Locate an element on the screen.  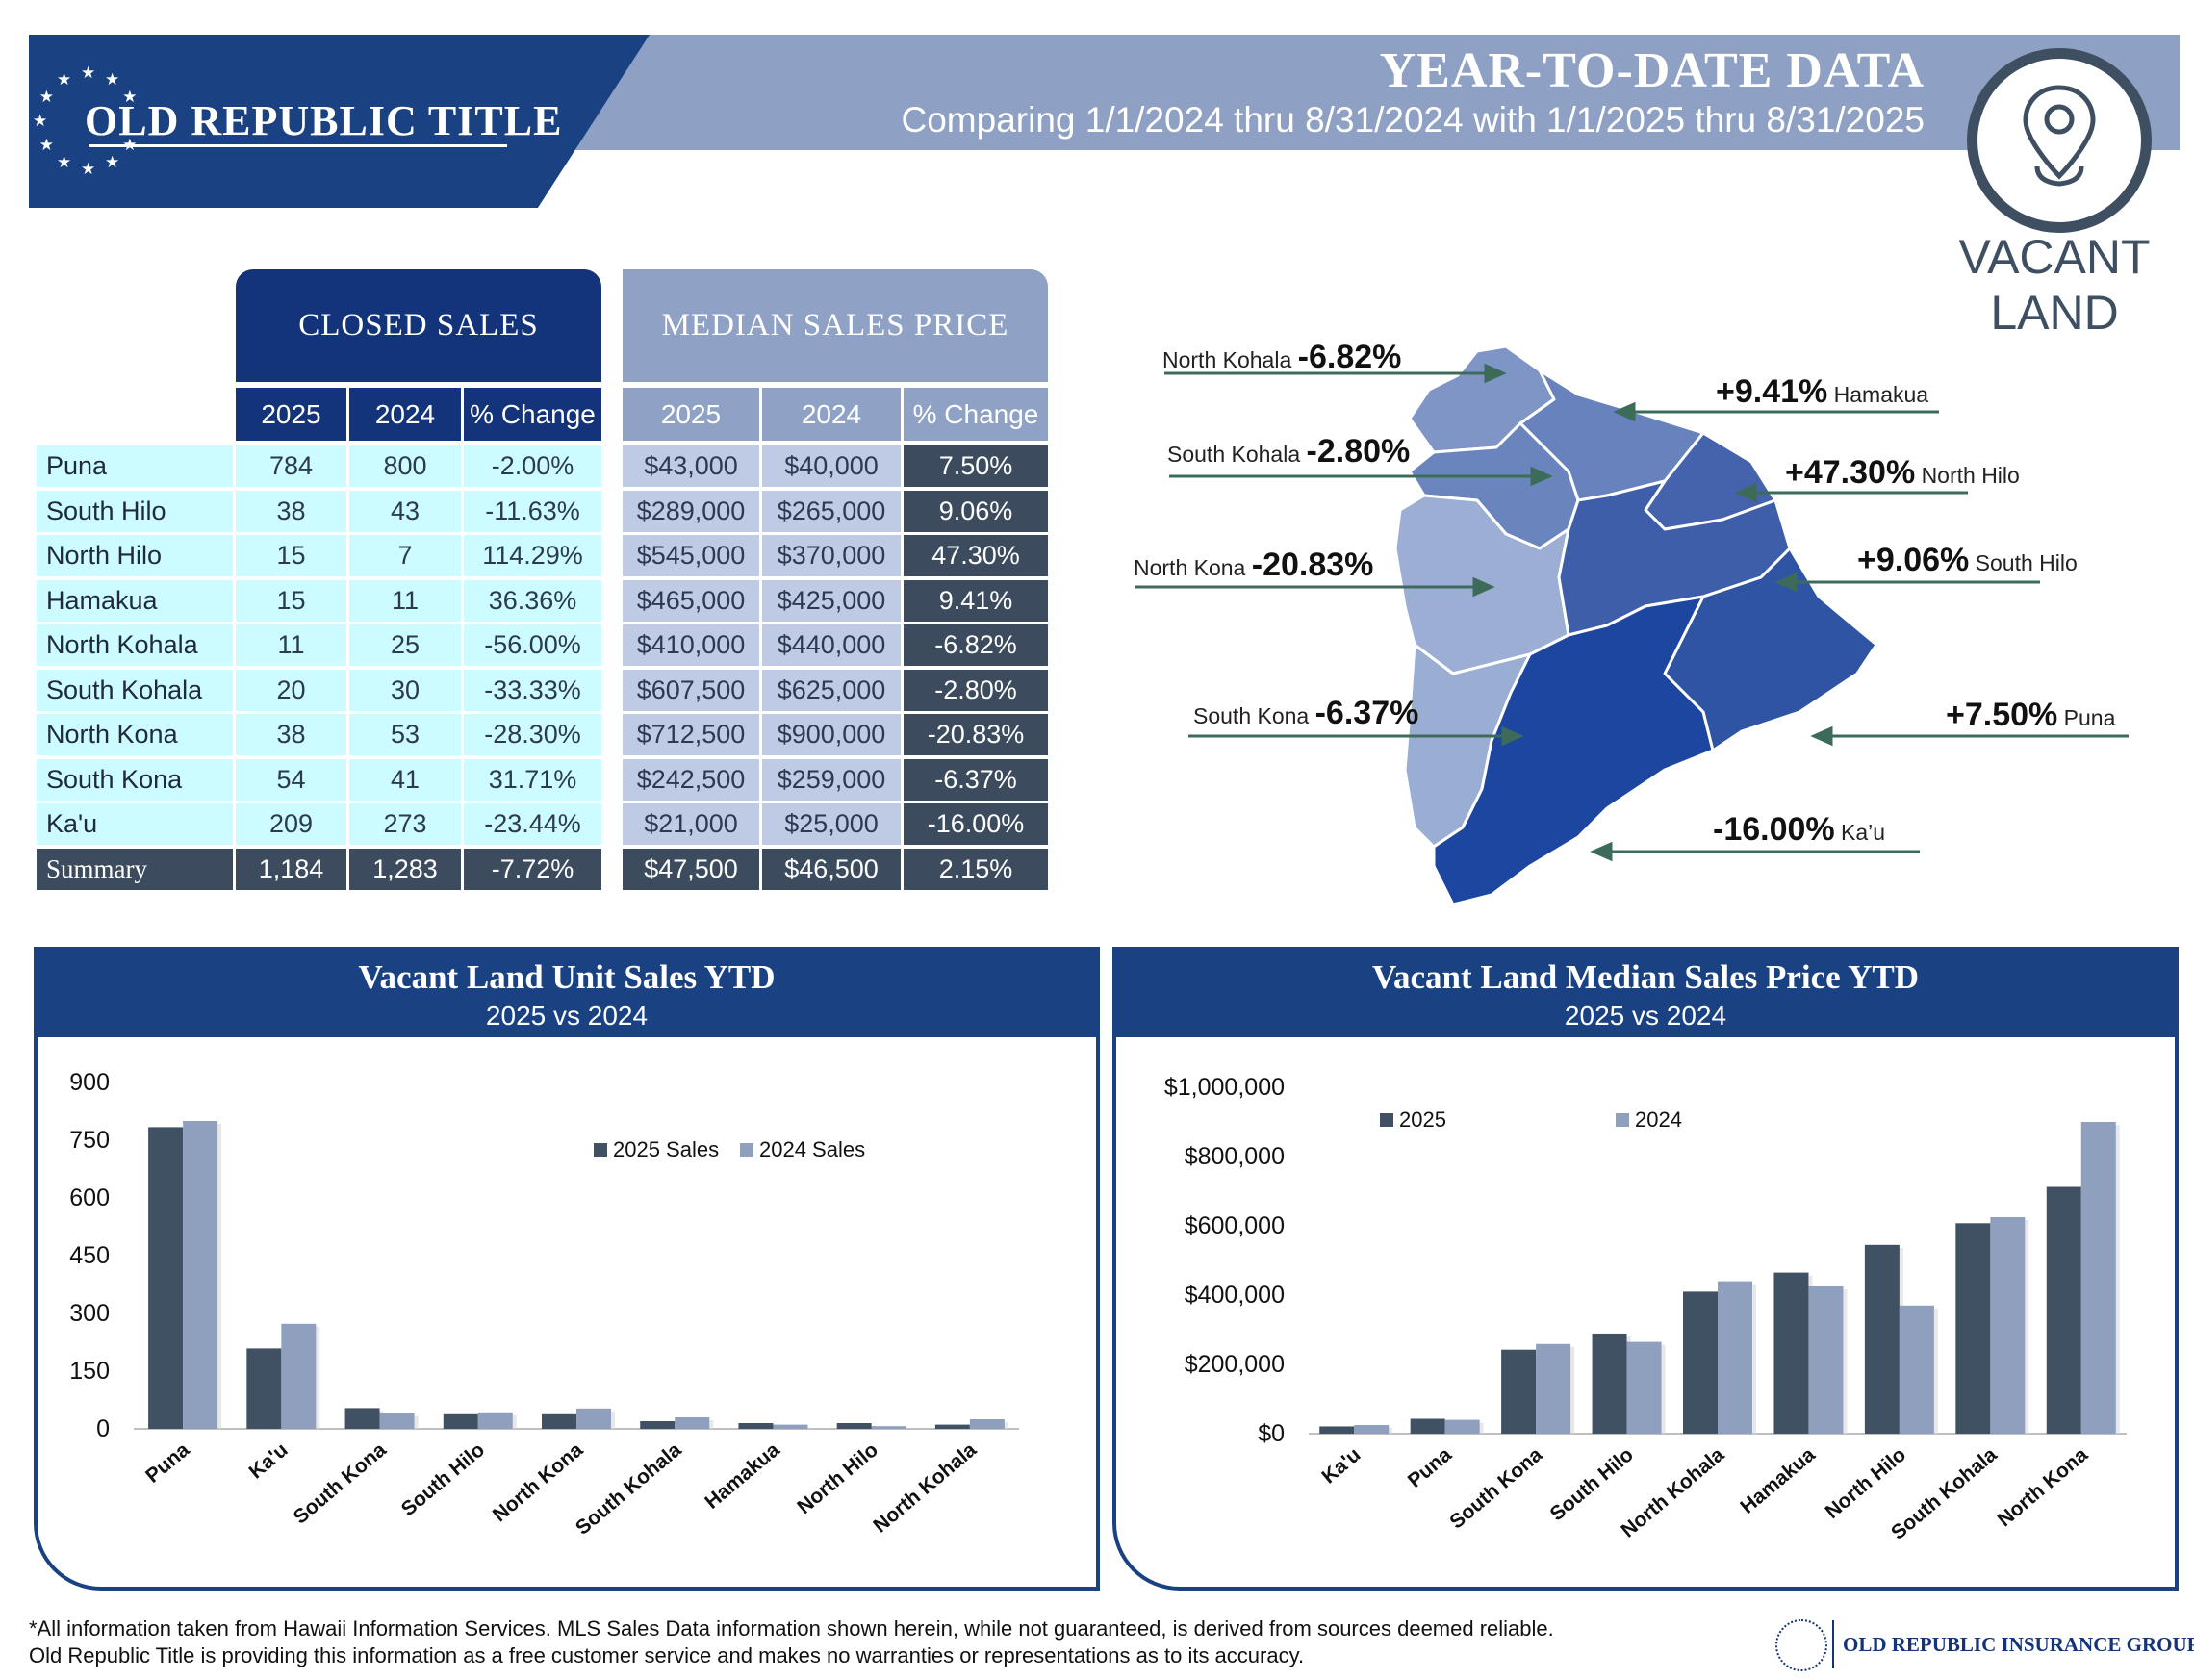
location-pin-glyph is located at coordinates (2059, 136).